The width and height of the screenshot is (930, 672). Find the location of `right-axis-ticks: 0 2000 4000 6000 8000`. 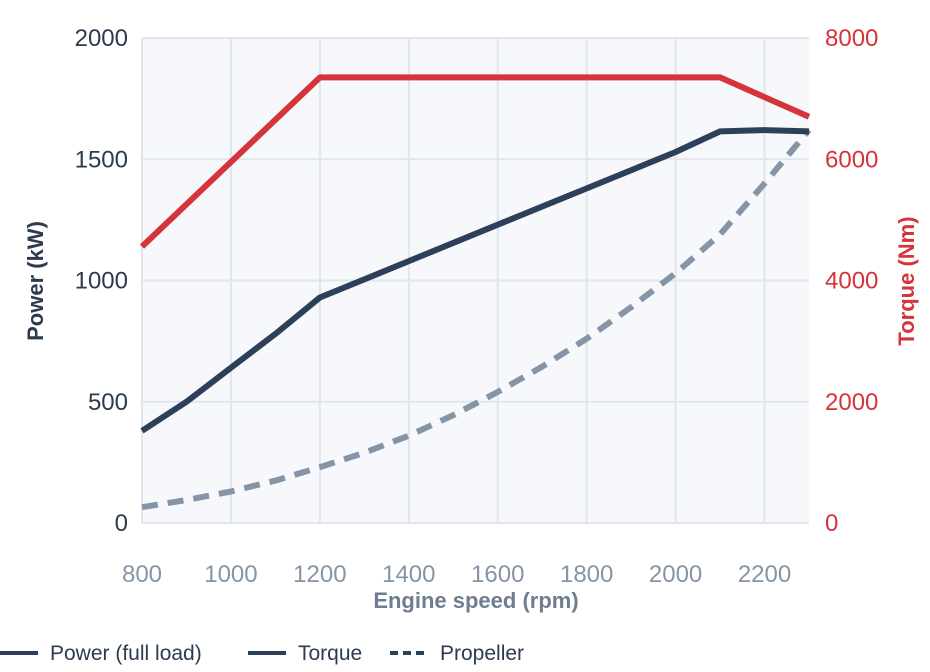

right-axis-ticks: 0 2000 4000 6000 8000 is located at coordinates (851, 281).